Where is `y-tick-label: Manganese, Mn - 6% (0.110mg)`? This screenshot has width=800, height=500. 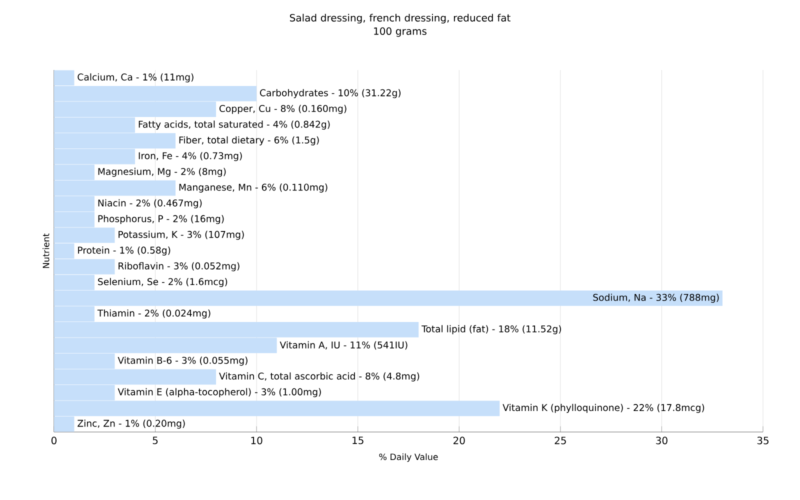 y-tick-label: Manganese, Mn - 6% (0.110mg) is located at coordinates (253, 188).